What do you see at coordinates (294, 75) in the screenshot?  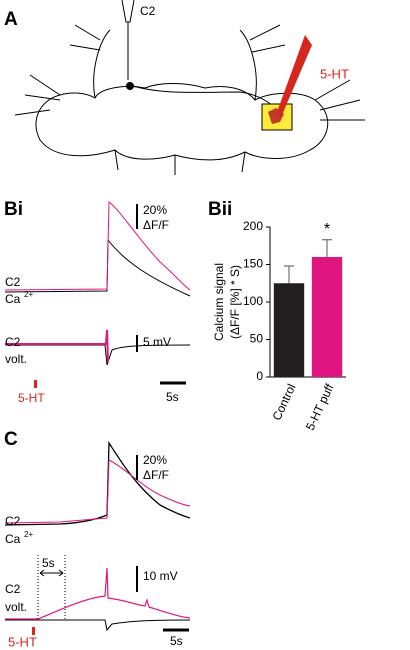 I see `puff-pipette` at bounding box center [294, 75].